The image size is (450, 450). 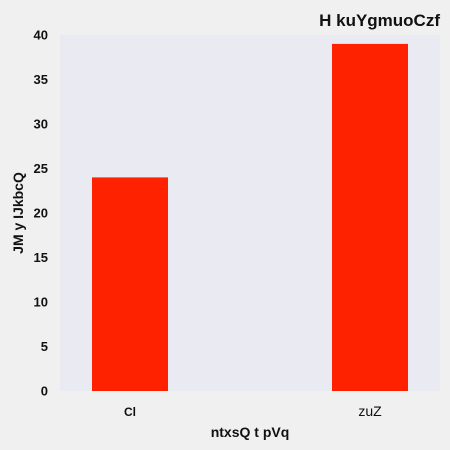 What do you see at coordinates (41, 35) in the screenshot?
I see `y-tick-label: 40` at bounding box center [41, 35].